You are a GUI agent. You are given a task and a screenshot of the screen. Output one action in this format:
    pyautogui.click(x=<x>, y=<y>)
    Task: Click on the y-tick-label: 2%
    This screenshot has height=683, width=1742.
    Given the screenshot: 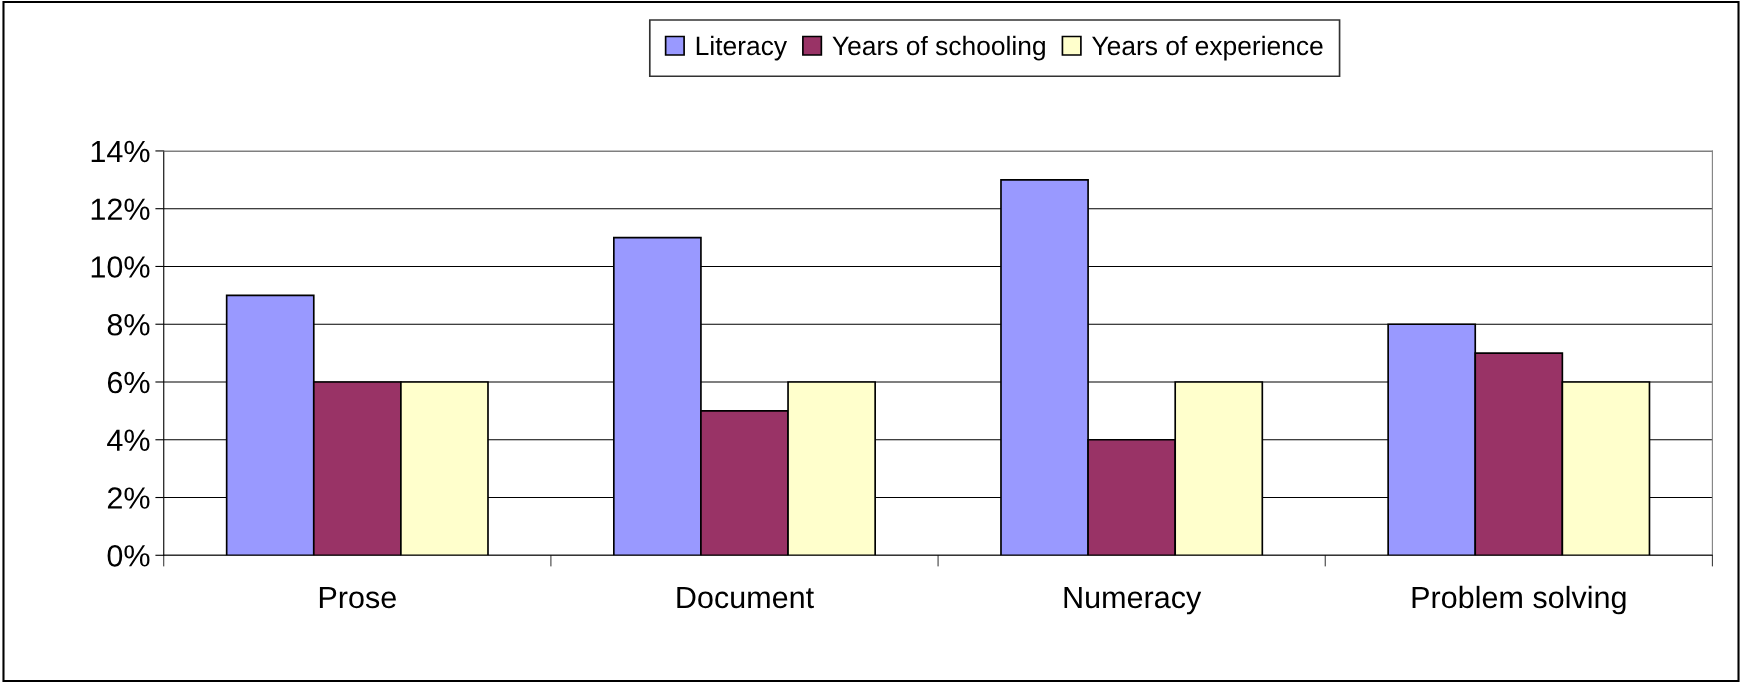 What is the action you would take?
    pyautogui.click(x=128, y=498)
    